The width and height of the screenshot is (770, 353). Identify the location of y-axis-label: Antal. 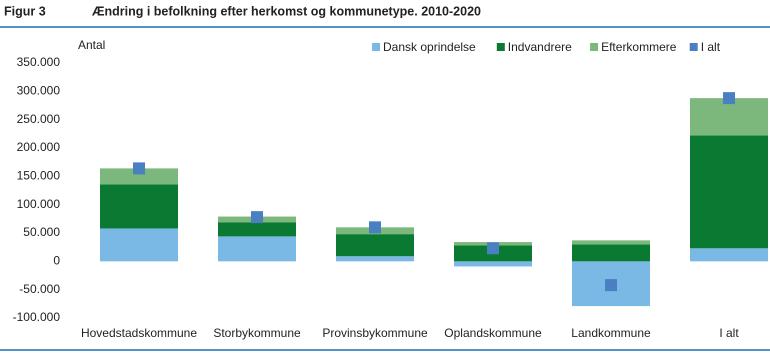
(91, 45).